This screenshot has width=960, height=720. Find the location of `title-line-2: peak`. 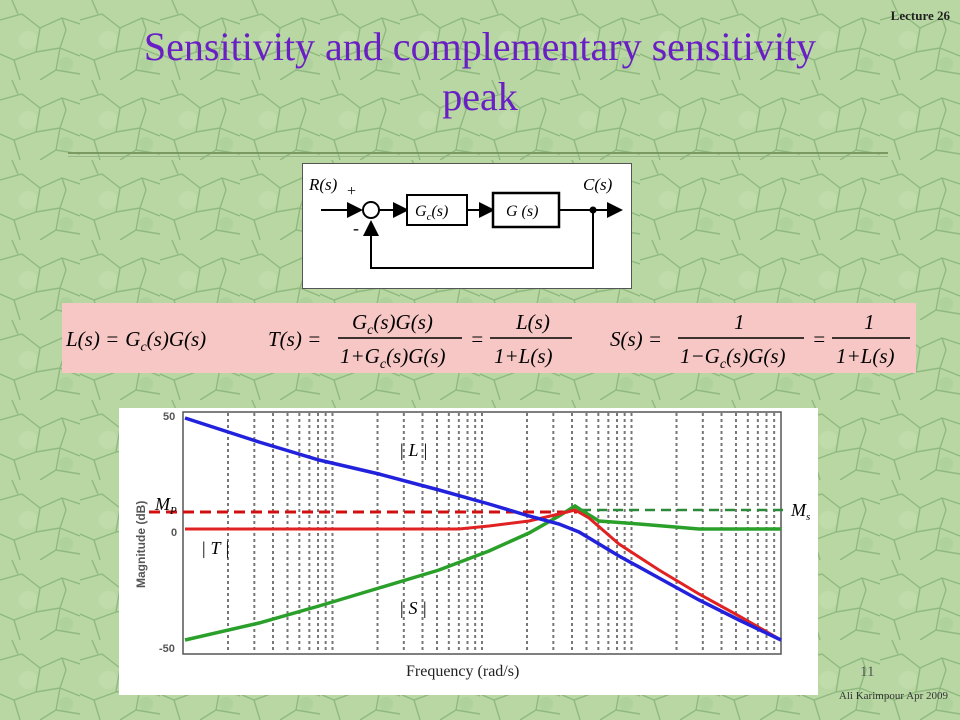

title-line-2: peak is located at coordinates (480, 96).